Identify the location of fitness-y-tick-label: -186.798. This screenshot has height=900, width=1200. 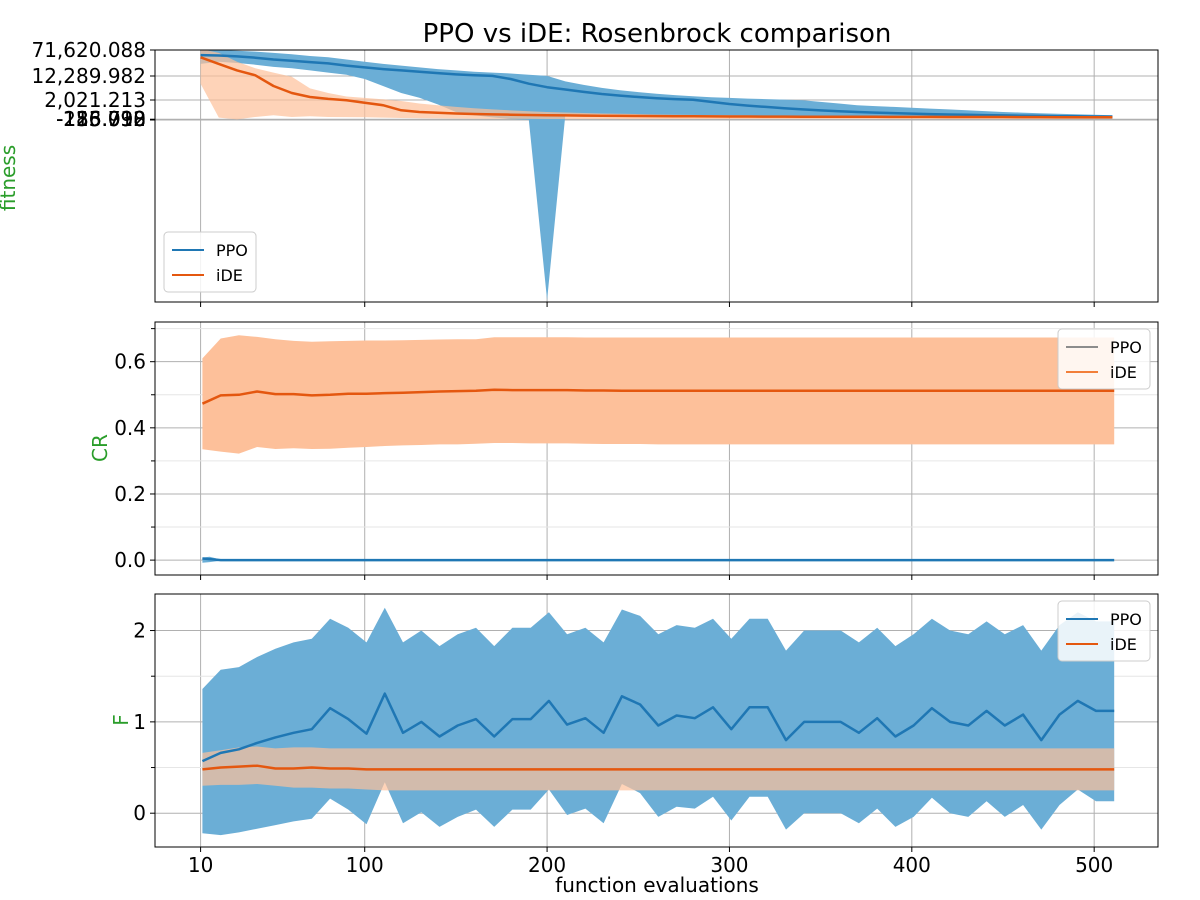
(101, 119).